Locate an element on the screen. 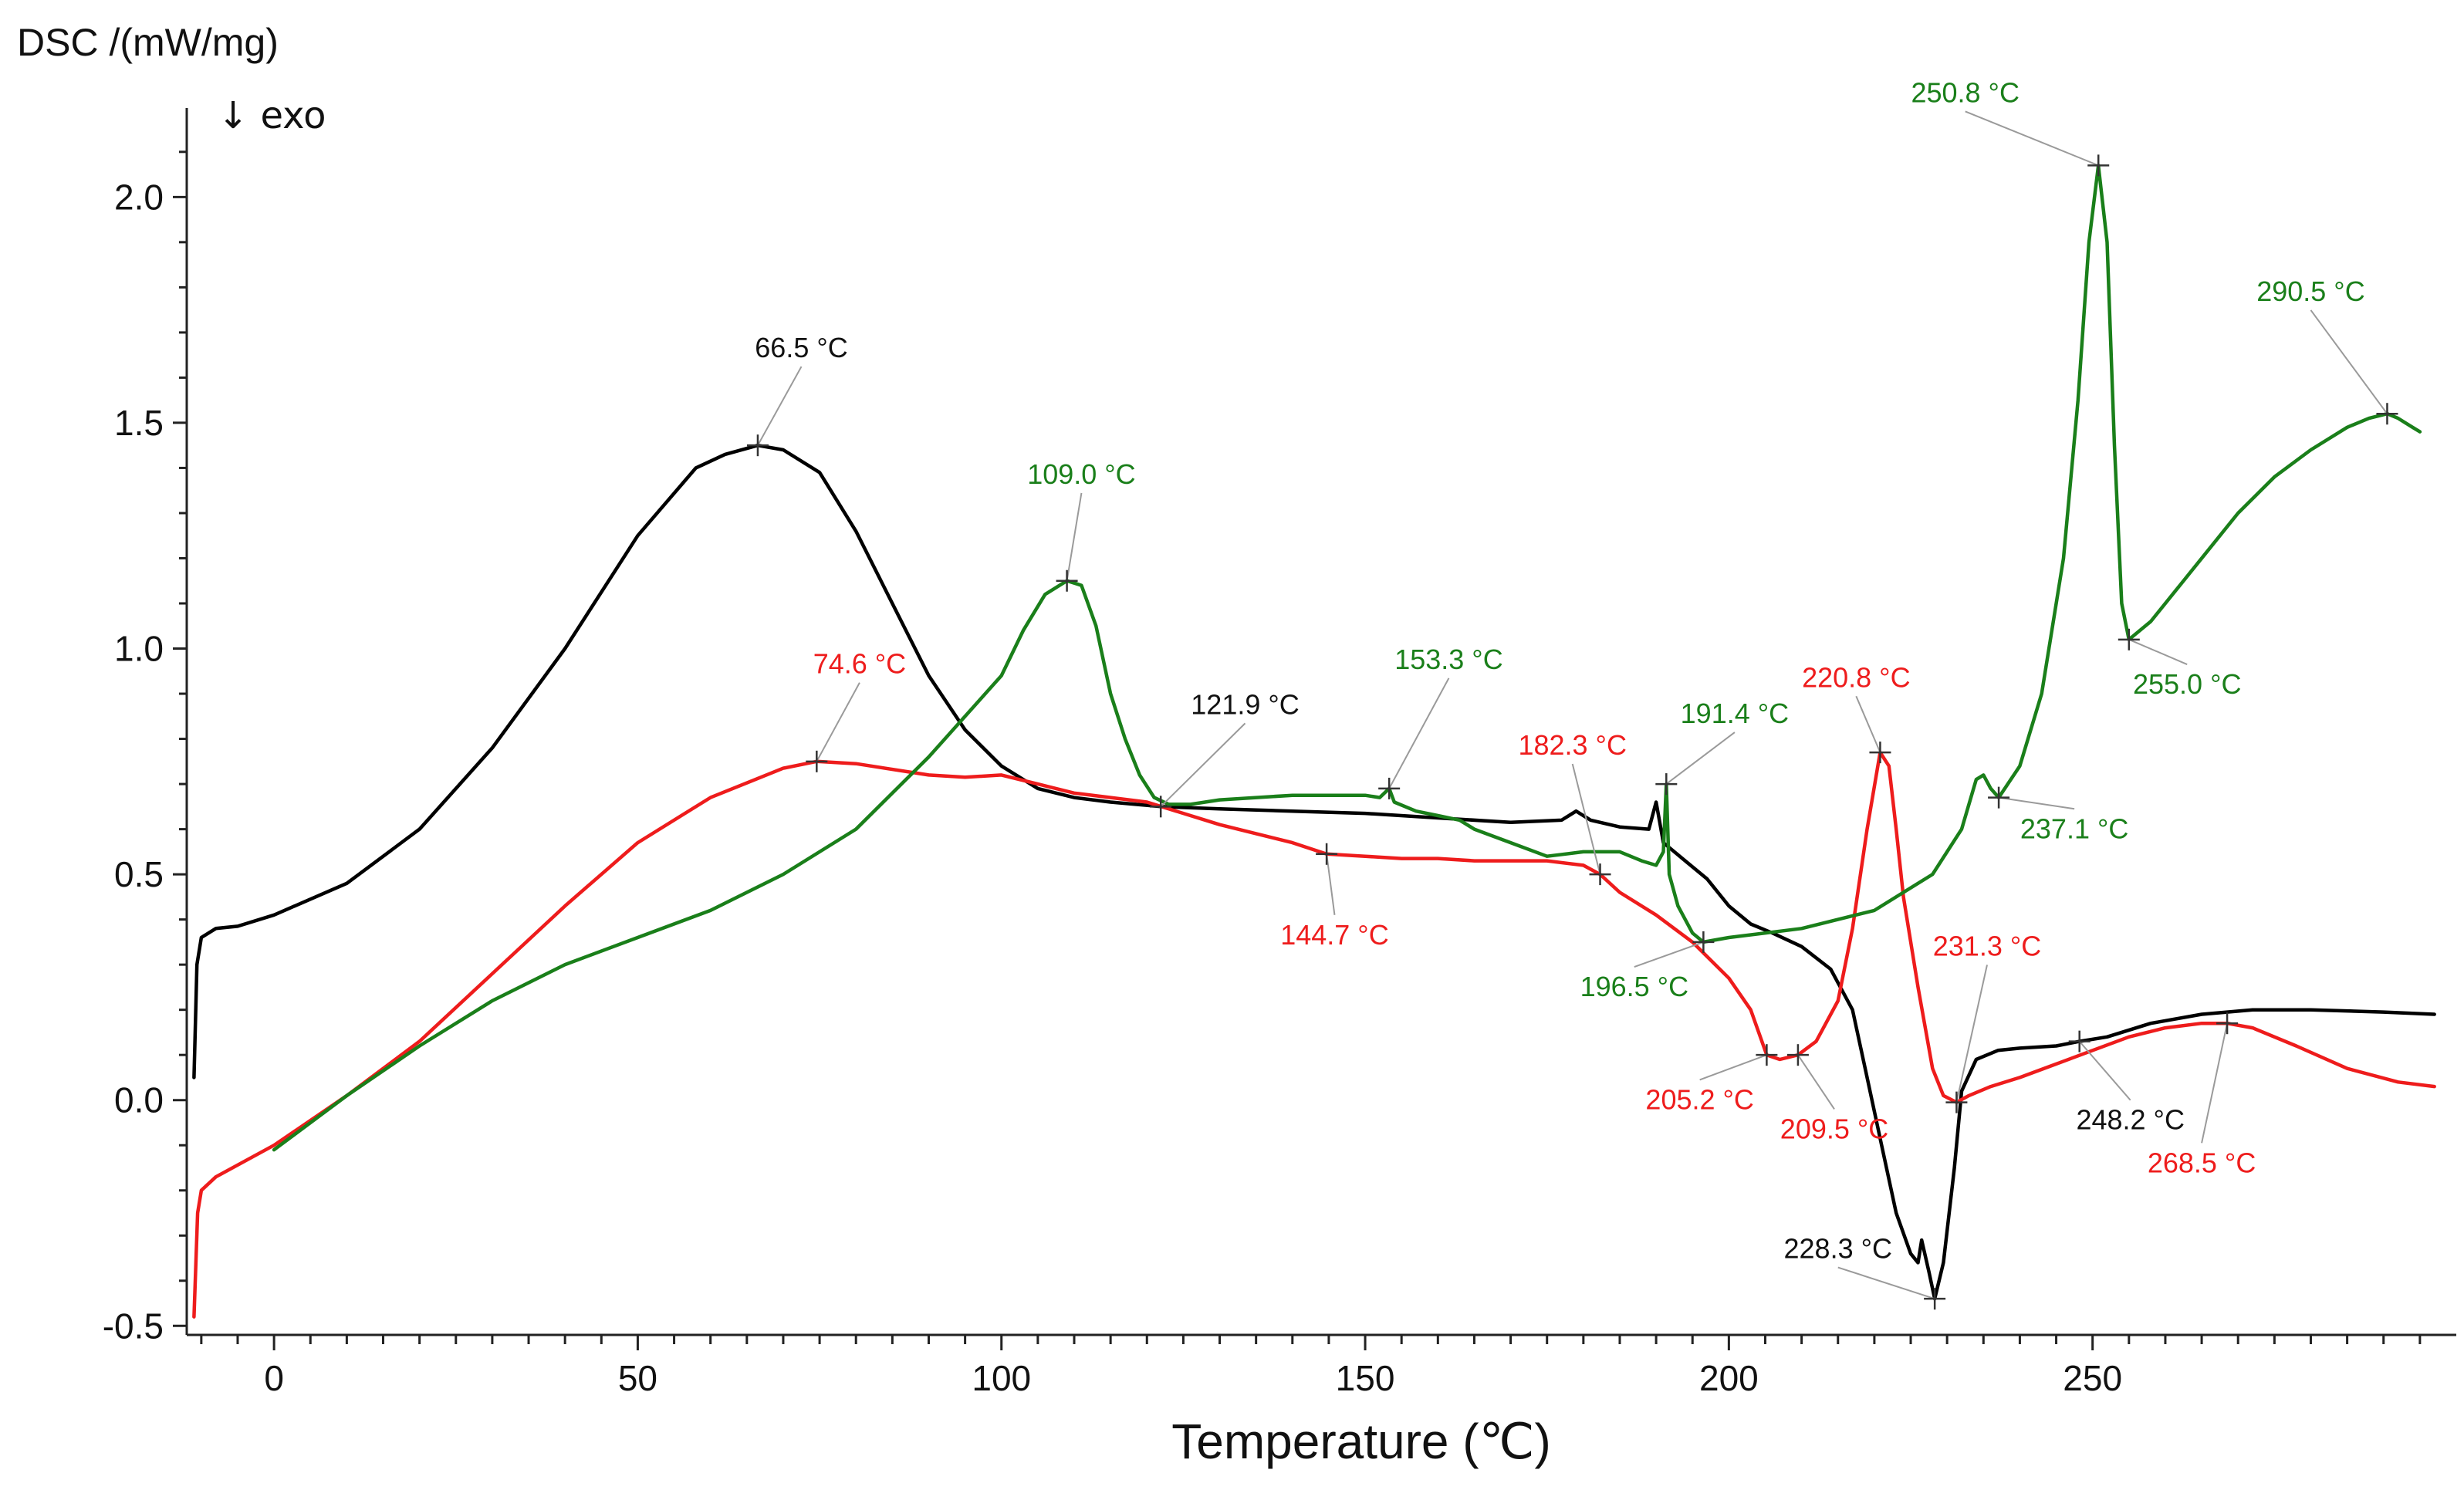 This screenshot has height=1490, width=2464. peak-annotation: 121.9 °C is located at coordinates (1225, 753).